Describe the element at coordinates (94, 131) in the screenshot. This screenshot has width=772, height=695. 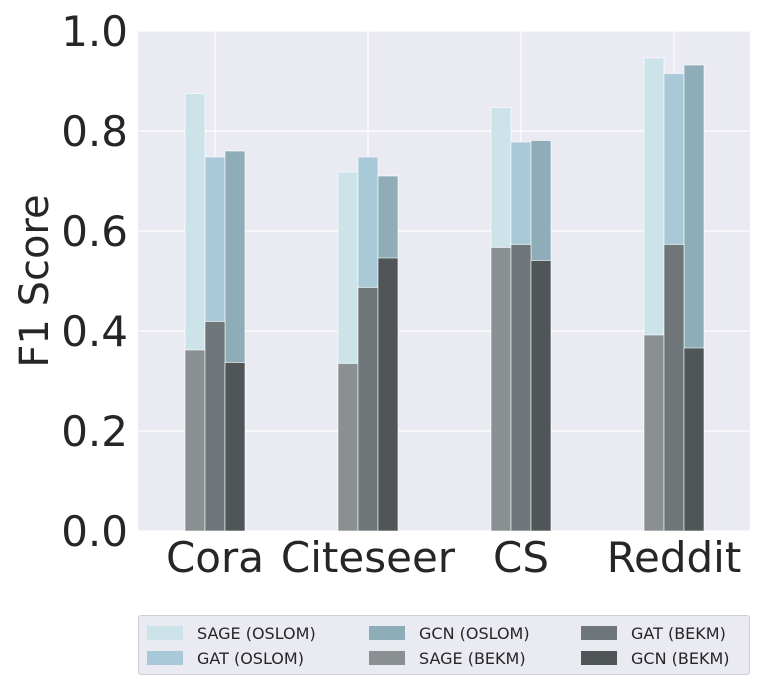
I see `y-tick-label: 0.8` at that location.